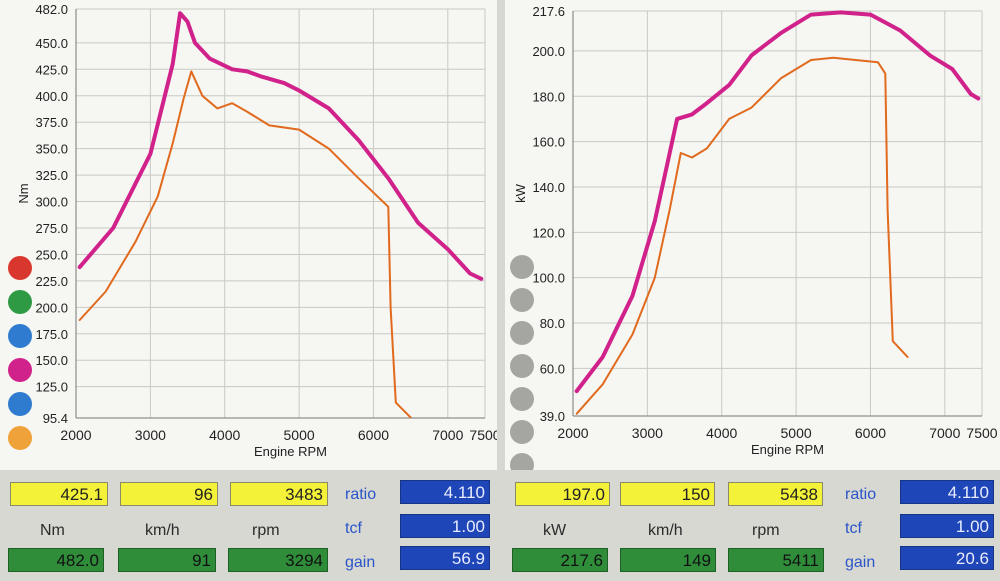  I want to click on torque-peak-value: 482.0, so click(56, 560).